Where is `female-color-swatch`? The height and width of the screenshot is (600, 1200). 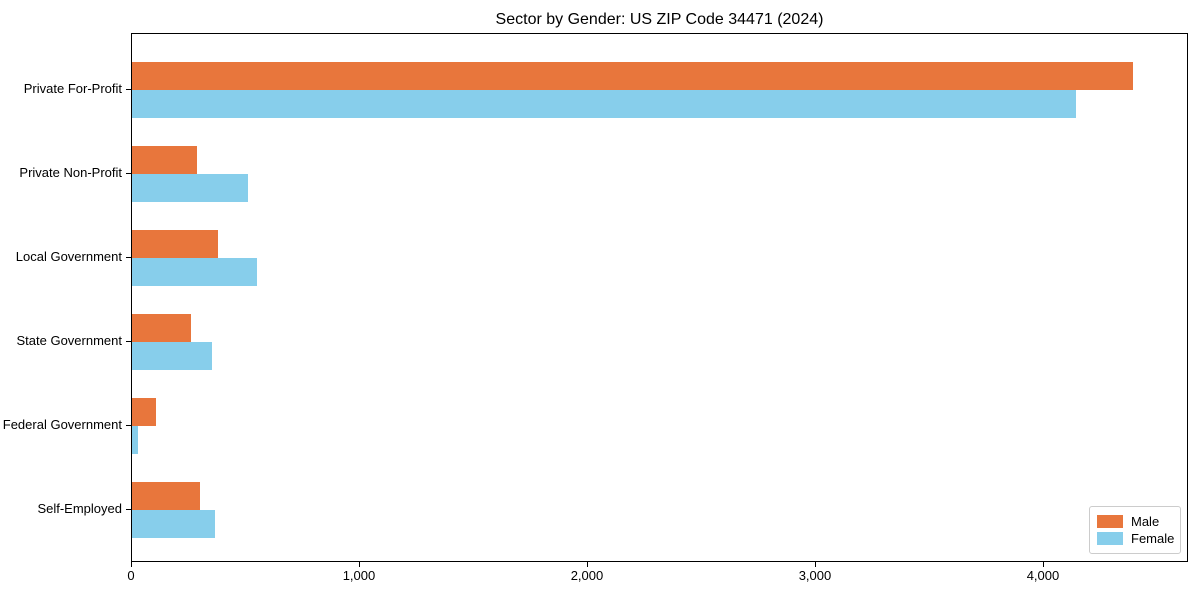 female-color-swatch is located at coordinates (1110, 538).